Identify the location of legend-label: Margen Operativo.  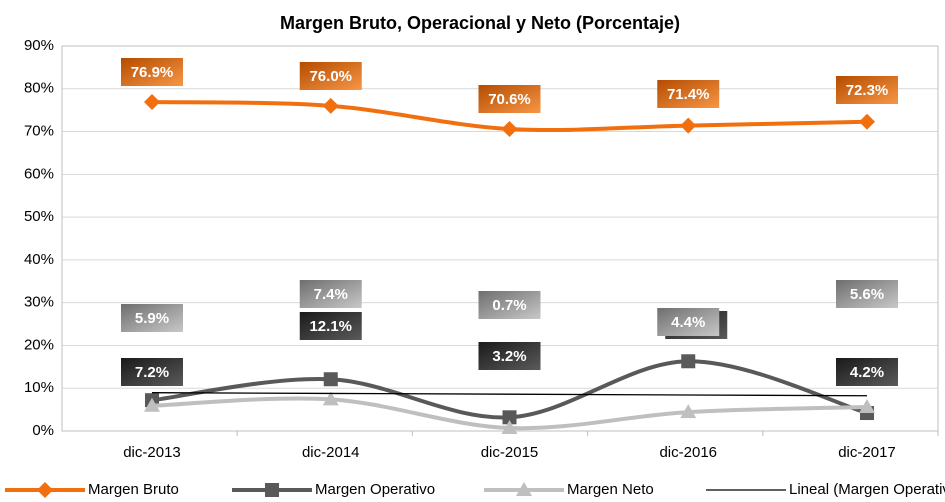
(375, 489).